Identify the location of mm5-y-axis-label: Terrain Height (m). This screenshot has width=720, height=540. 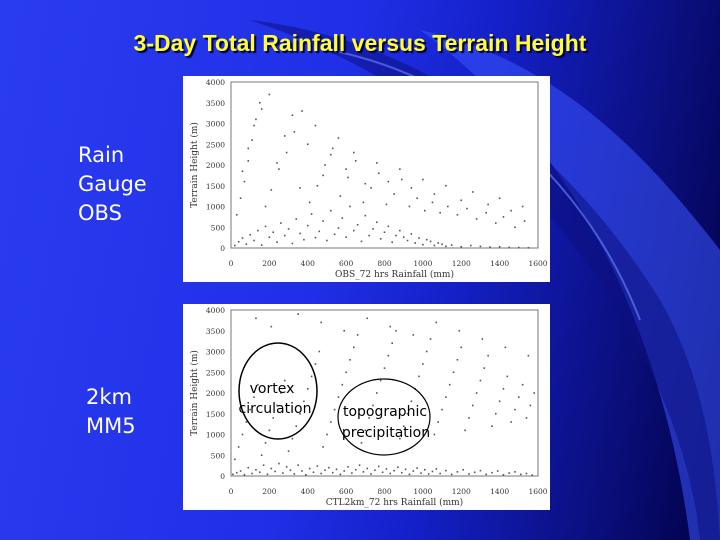
(194, 393).